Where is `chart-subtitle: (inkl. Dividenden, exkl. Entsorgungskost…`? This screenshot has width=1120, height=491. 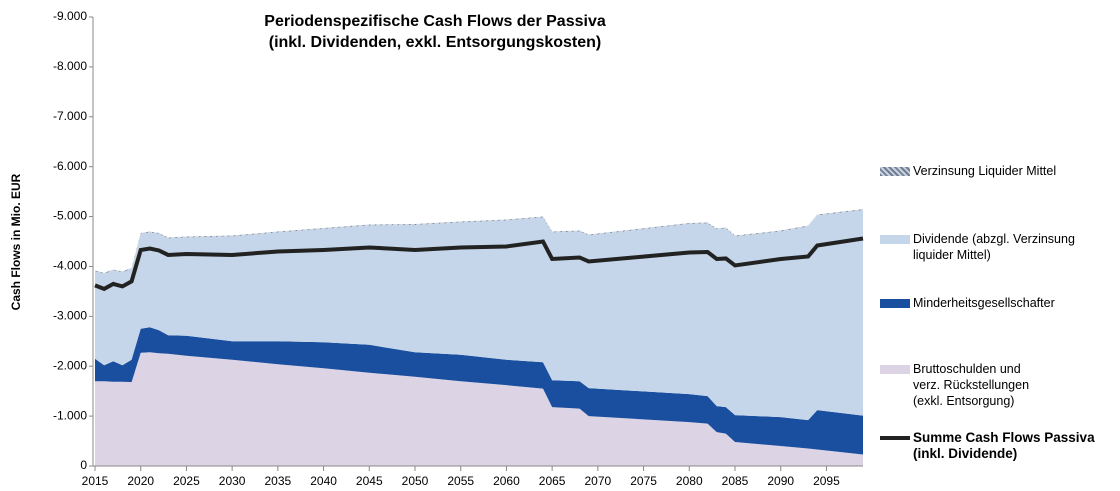 chart-subtitle: (inkl. Dividenden, exkl. Entsorgungskost… is located at coordinates (435, 42).